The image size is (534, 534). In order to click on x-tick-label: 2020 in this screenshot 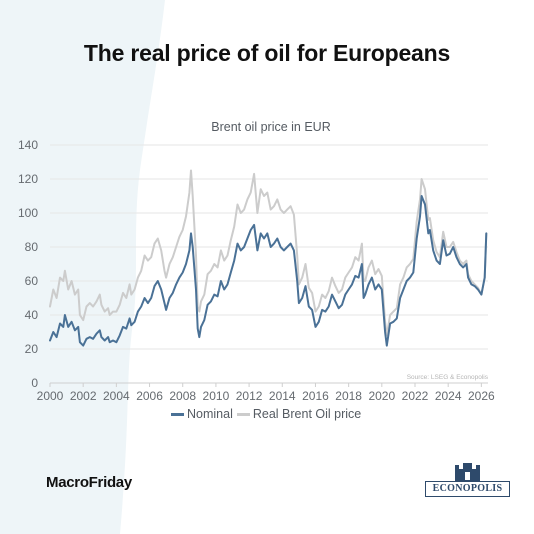, I will do `click(381, 396)`.